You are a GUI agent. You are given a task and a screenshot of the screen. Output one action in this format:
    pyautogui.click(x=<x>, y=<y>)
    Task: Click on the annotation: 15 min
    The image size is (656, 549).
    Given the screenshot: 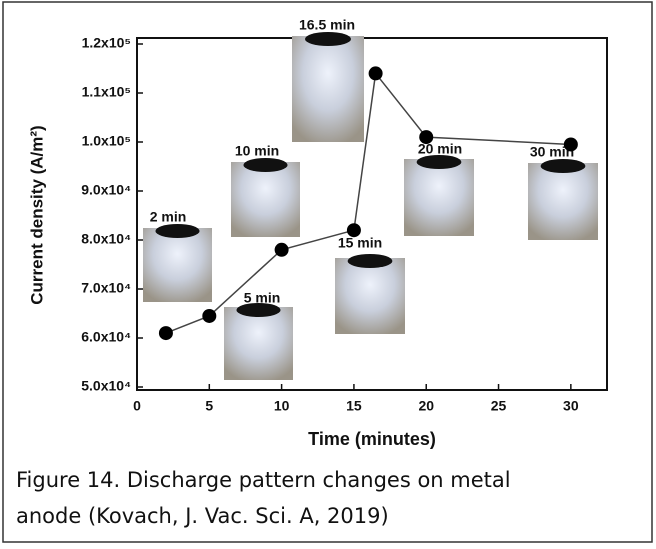 What is the action you would take?
    pyautogui.click(x=360, y=243)
    